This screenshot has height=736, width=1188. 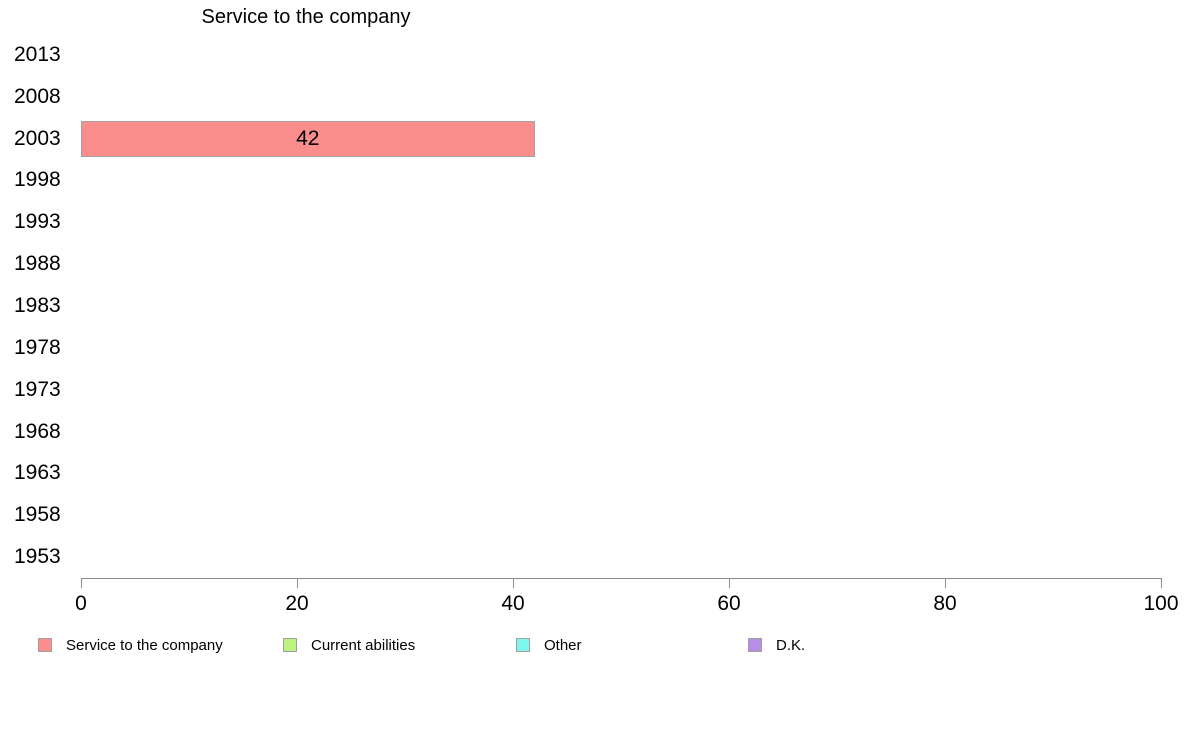 I want to click on legend-label: Other, so click(x=563, y=645).